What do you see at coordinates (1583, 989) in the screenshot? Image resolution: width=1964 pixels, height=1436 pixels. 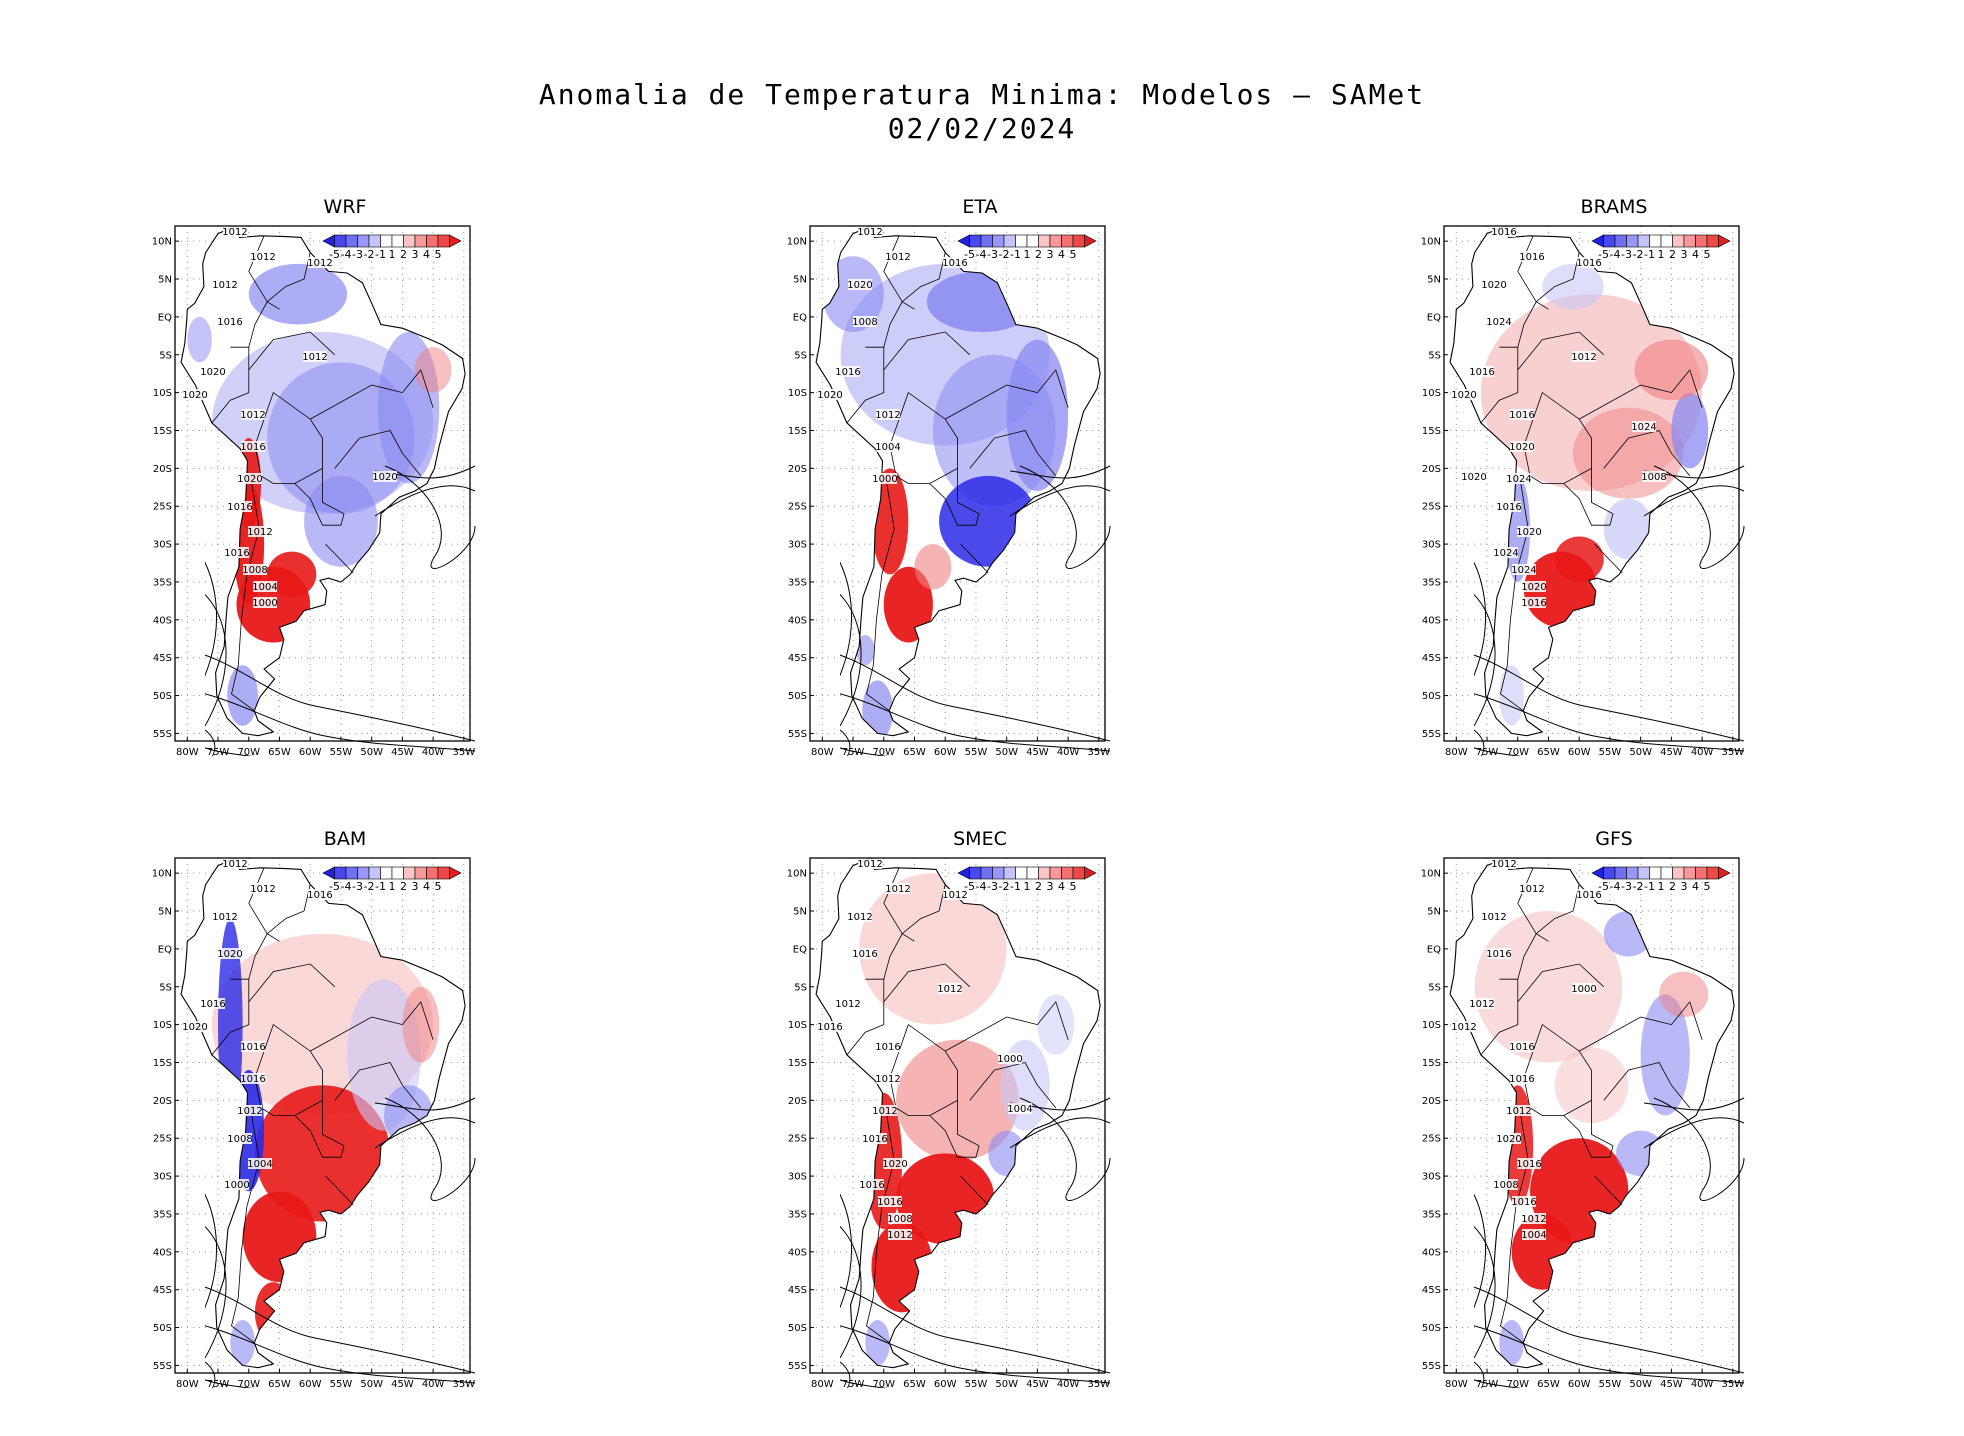 I see `isobar-label: 1000` at bounding box center [1583, 989].